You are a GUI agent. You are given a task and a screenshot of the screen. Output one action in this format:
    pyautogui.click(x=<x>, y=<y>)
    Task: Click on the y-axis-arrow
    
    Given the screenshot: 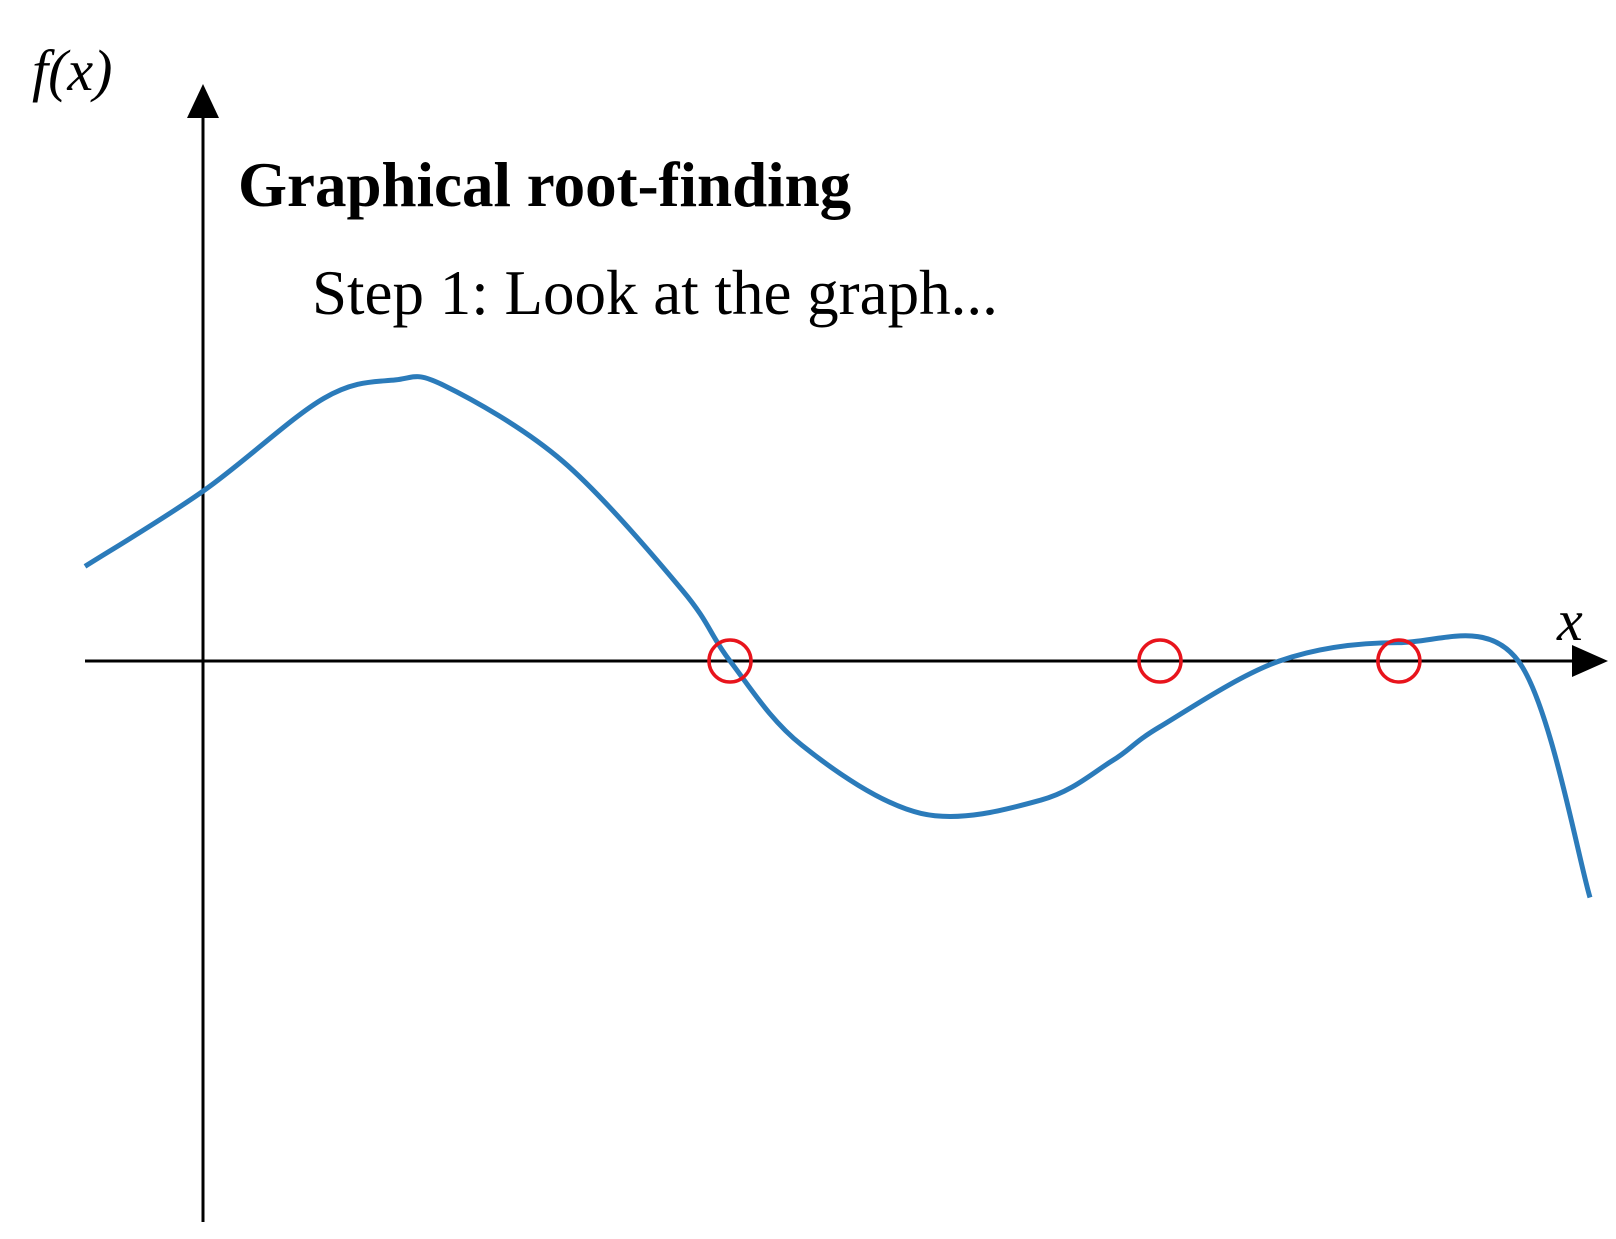 What is the action you would take?
    pyautogui.click(x=203, y=101)
    